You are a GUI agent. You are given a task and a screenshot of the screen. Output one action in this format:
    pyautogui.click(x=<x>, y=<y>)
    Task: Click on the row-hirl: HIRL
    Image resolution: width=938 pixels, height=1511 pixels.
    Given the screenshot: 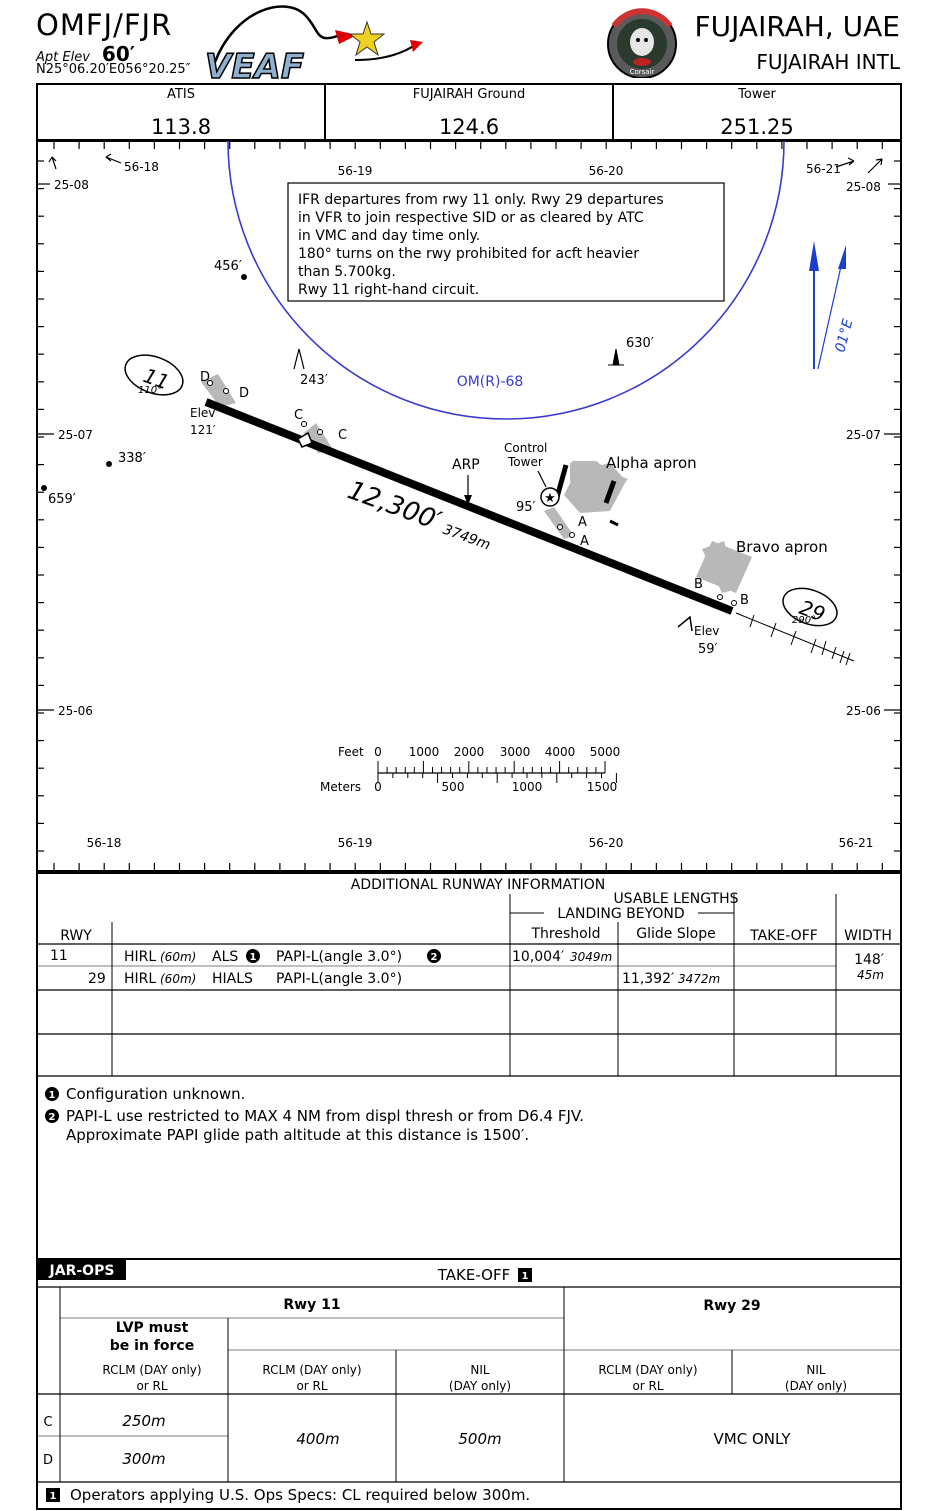 What is the action you would take?
    pyautogui.click(x=140, y=957)
    